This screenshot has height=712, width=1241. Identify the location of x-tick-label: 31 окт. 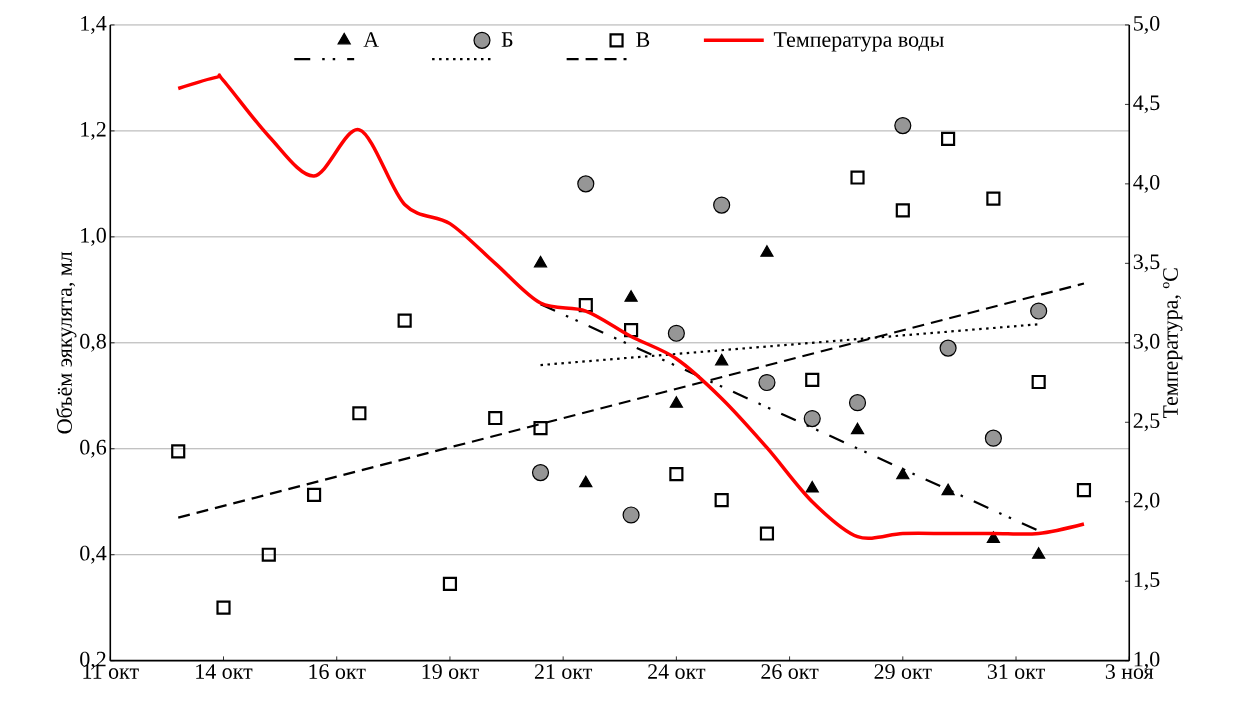
(1016, 672).